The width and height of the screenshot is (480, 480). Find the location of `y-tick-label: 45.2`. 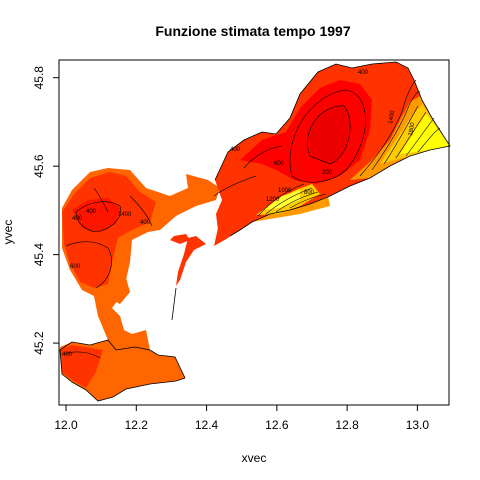

y-tick-label: 45.2 is located at coordinates (39, 343).